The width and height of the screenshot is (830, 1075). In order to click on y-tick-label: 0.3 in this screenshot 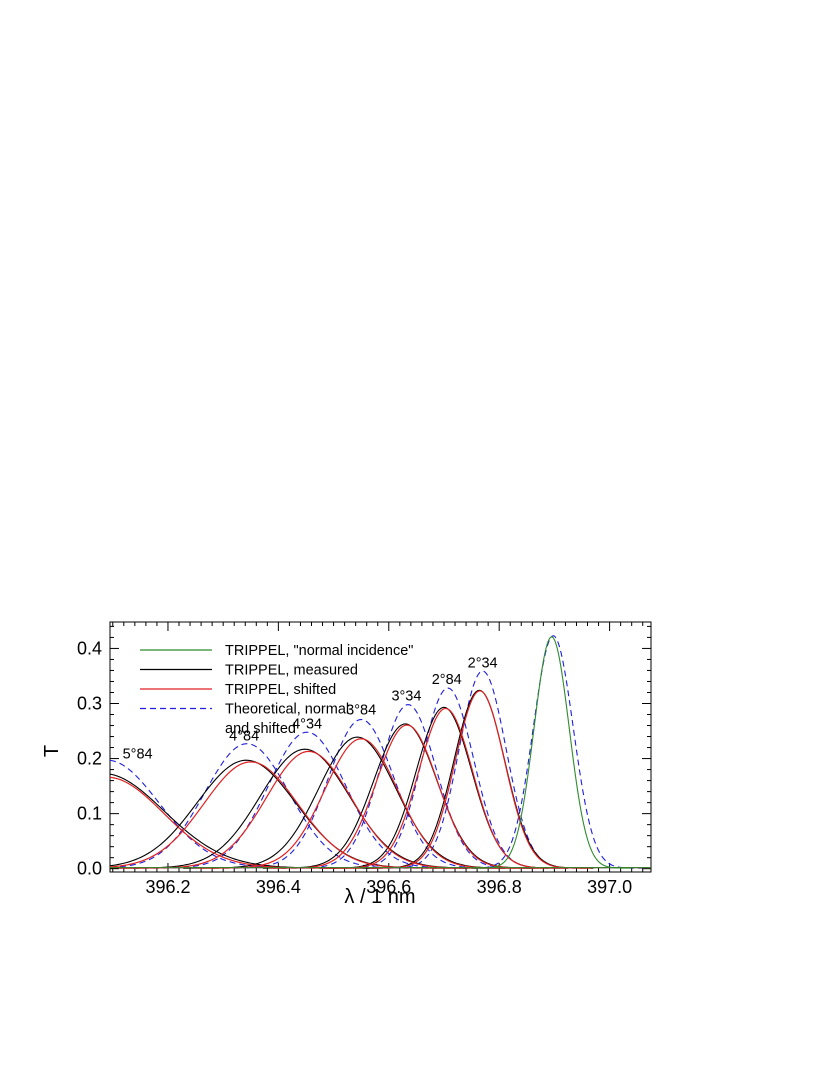, I will do `click(89, 703)`.